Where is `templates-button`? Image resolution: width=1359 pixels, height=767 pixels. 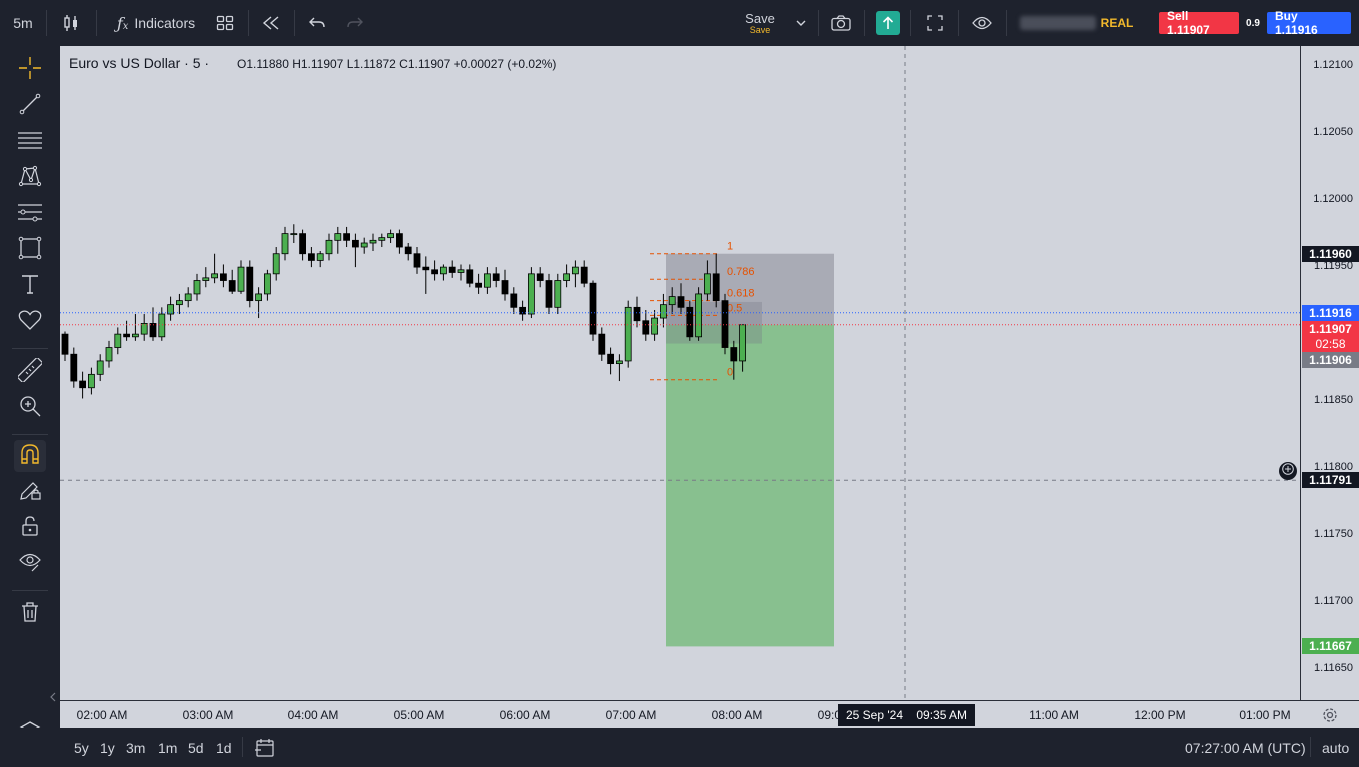
templates-button is located at coordinates (225, 23).